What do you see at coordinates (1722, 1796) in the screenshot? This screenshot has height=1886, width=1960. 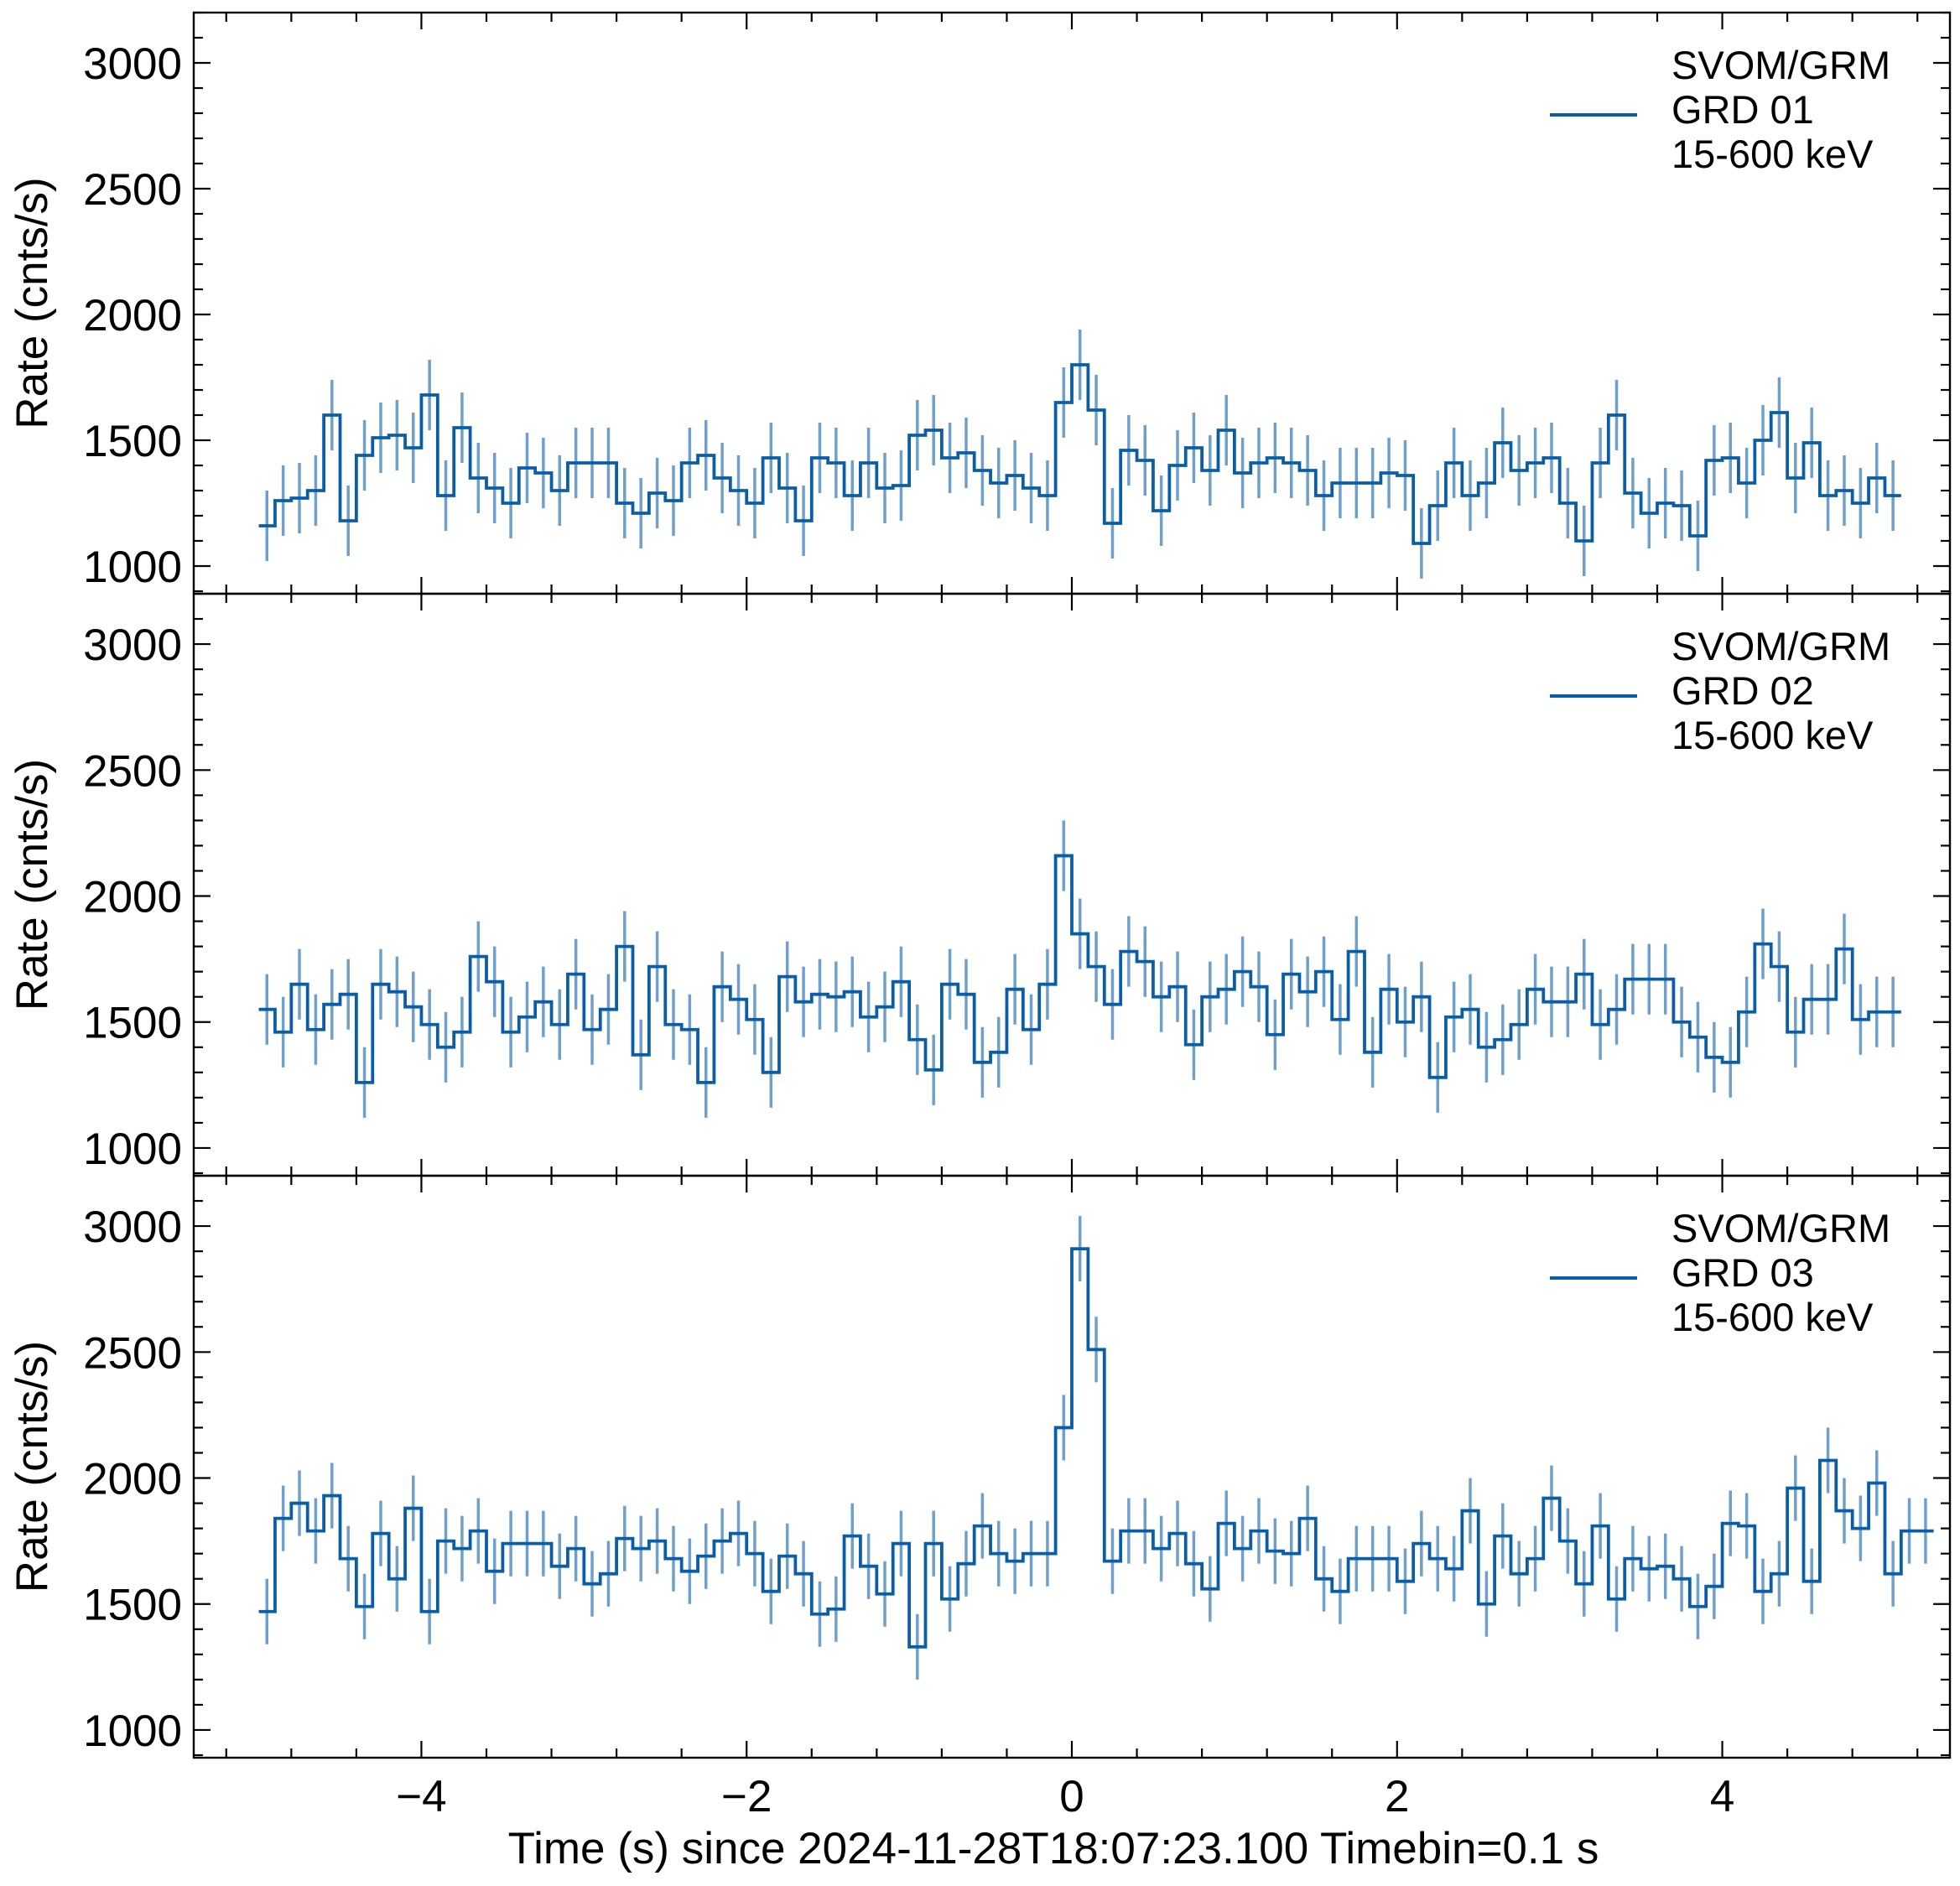 I see `x-tick-label: 4` at bounding box center [1722, 1796].